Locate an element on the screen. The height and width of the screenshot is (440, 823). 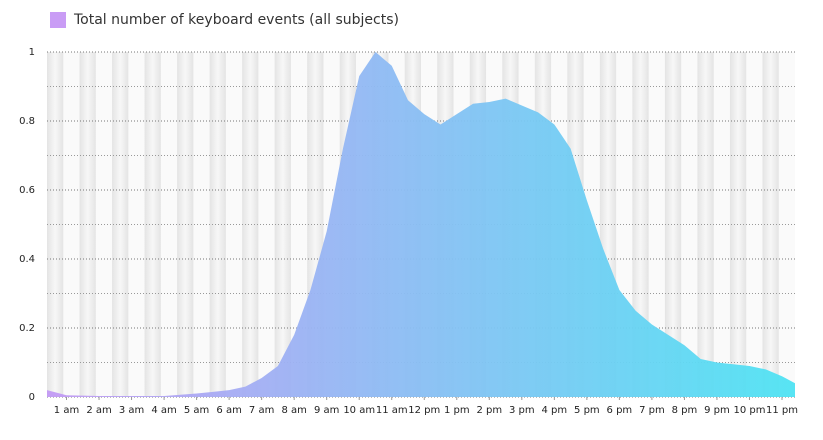
legend-swatch is located at coordinates (58, 20).